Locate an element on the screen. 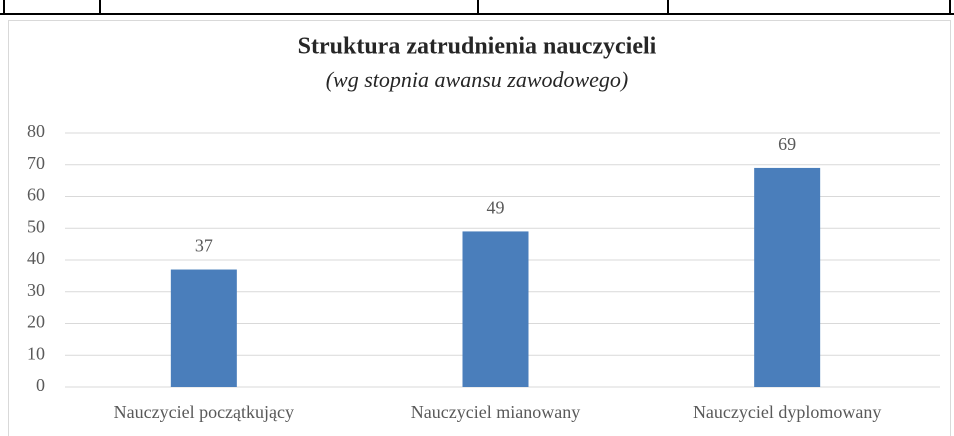 This screenshot has height=436, width=954. chart-subtitle: (wg stopnia awansu zawodowego) is located at coordinates (477, 79).